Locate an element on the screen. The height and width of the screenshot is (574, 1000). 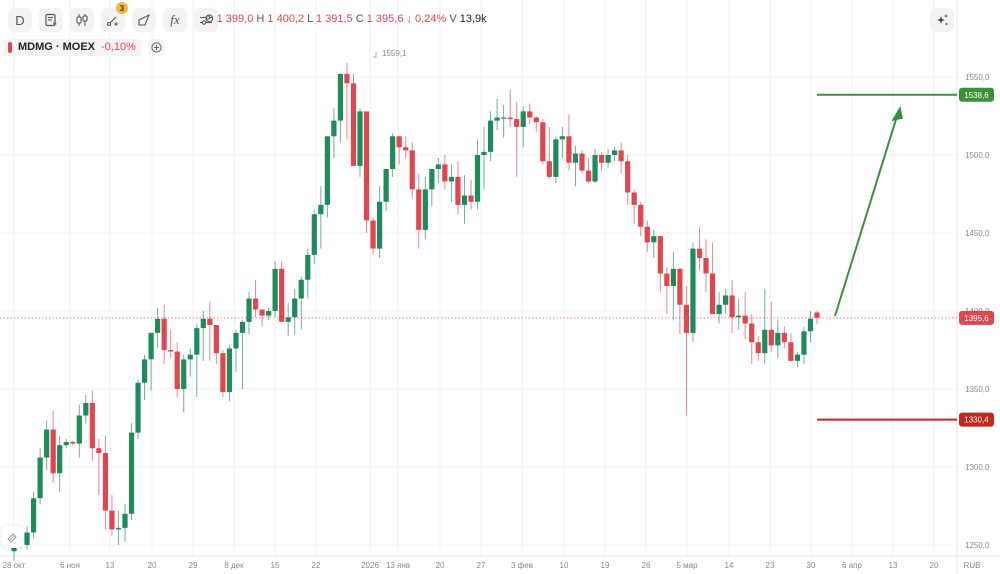
svg-text: 1300,0 is located at coordinates (977, 467).